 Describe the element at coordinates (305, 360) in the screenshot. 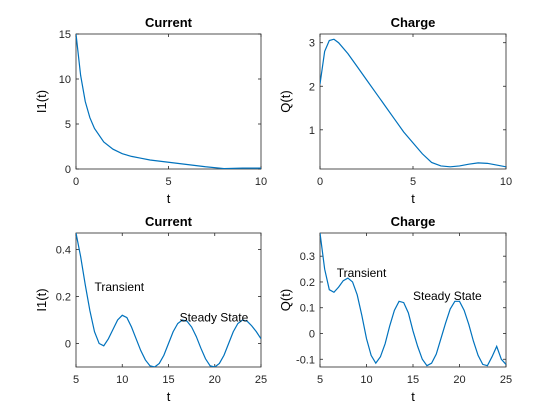

I see `y-tick-label: -0.1` at that location.